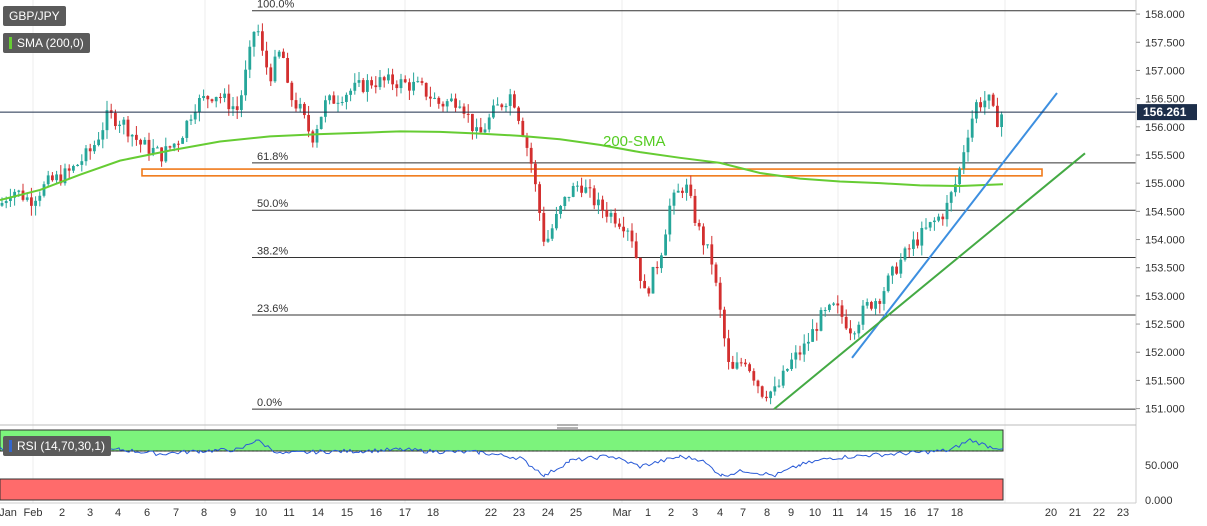 The image size is (1207, 526). Describe the element at coordinates (548, 513) in the screenshot. I see `time-tick-label: 24` at that location.